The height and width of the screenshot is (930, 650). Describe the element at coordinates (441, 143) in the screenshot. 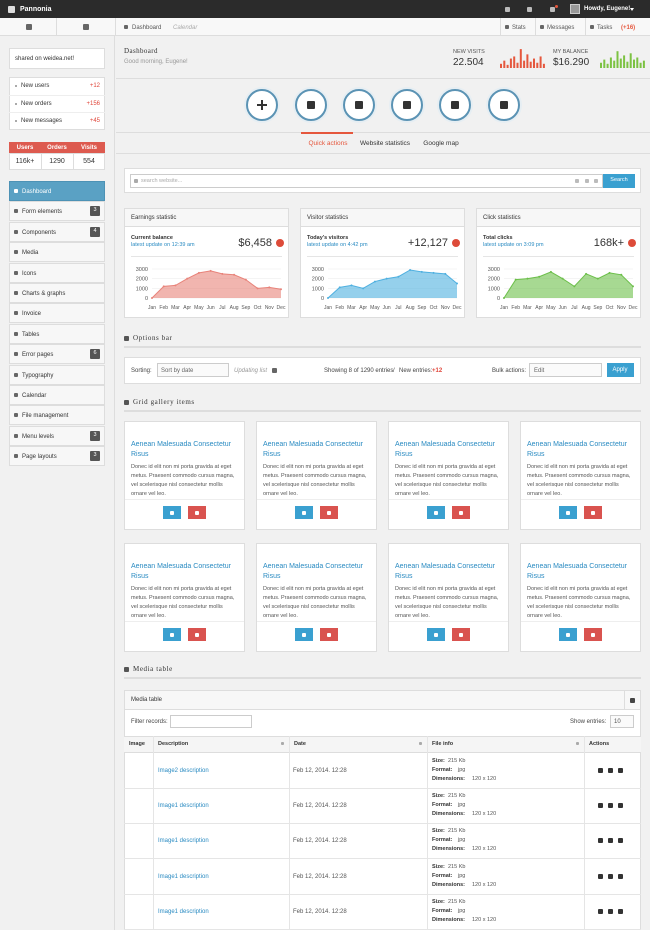

I see `tab: Google map` at that location.